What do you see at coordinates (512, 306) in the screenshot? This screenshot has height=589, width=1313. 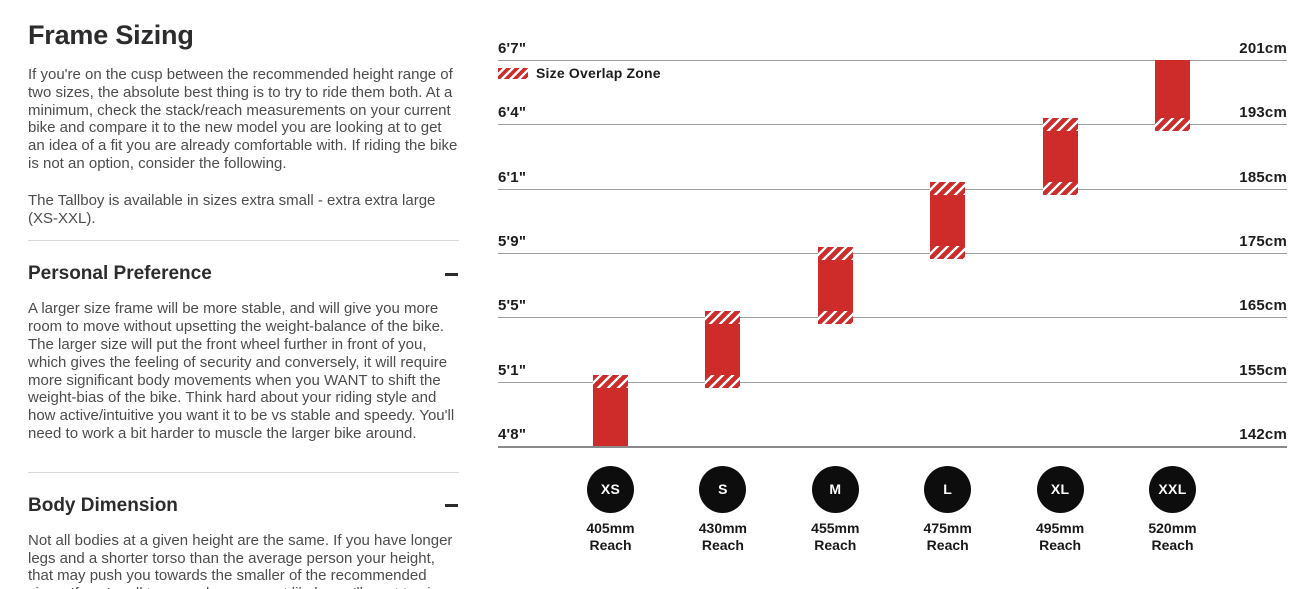 I see `axis-tick-imperial: 5'5"` at bounding box center [512, 306].